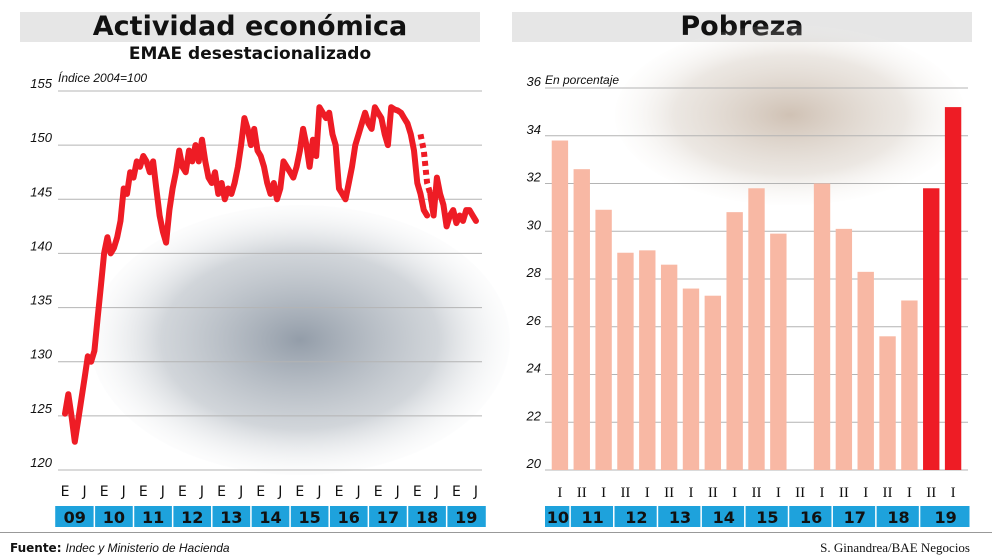 Image resolution: width=992 pixels, height=558 pixels. Describe the element at coordinates (41, 408) in the screenshot. I see `left-y-tick-label: 125` at that location.